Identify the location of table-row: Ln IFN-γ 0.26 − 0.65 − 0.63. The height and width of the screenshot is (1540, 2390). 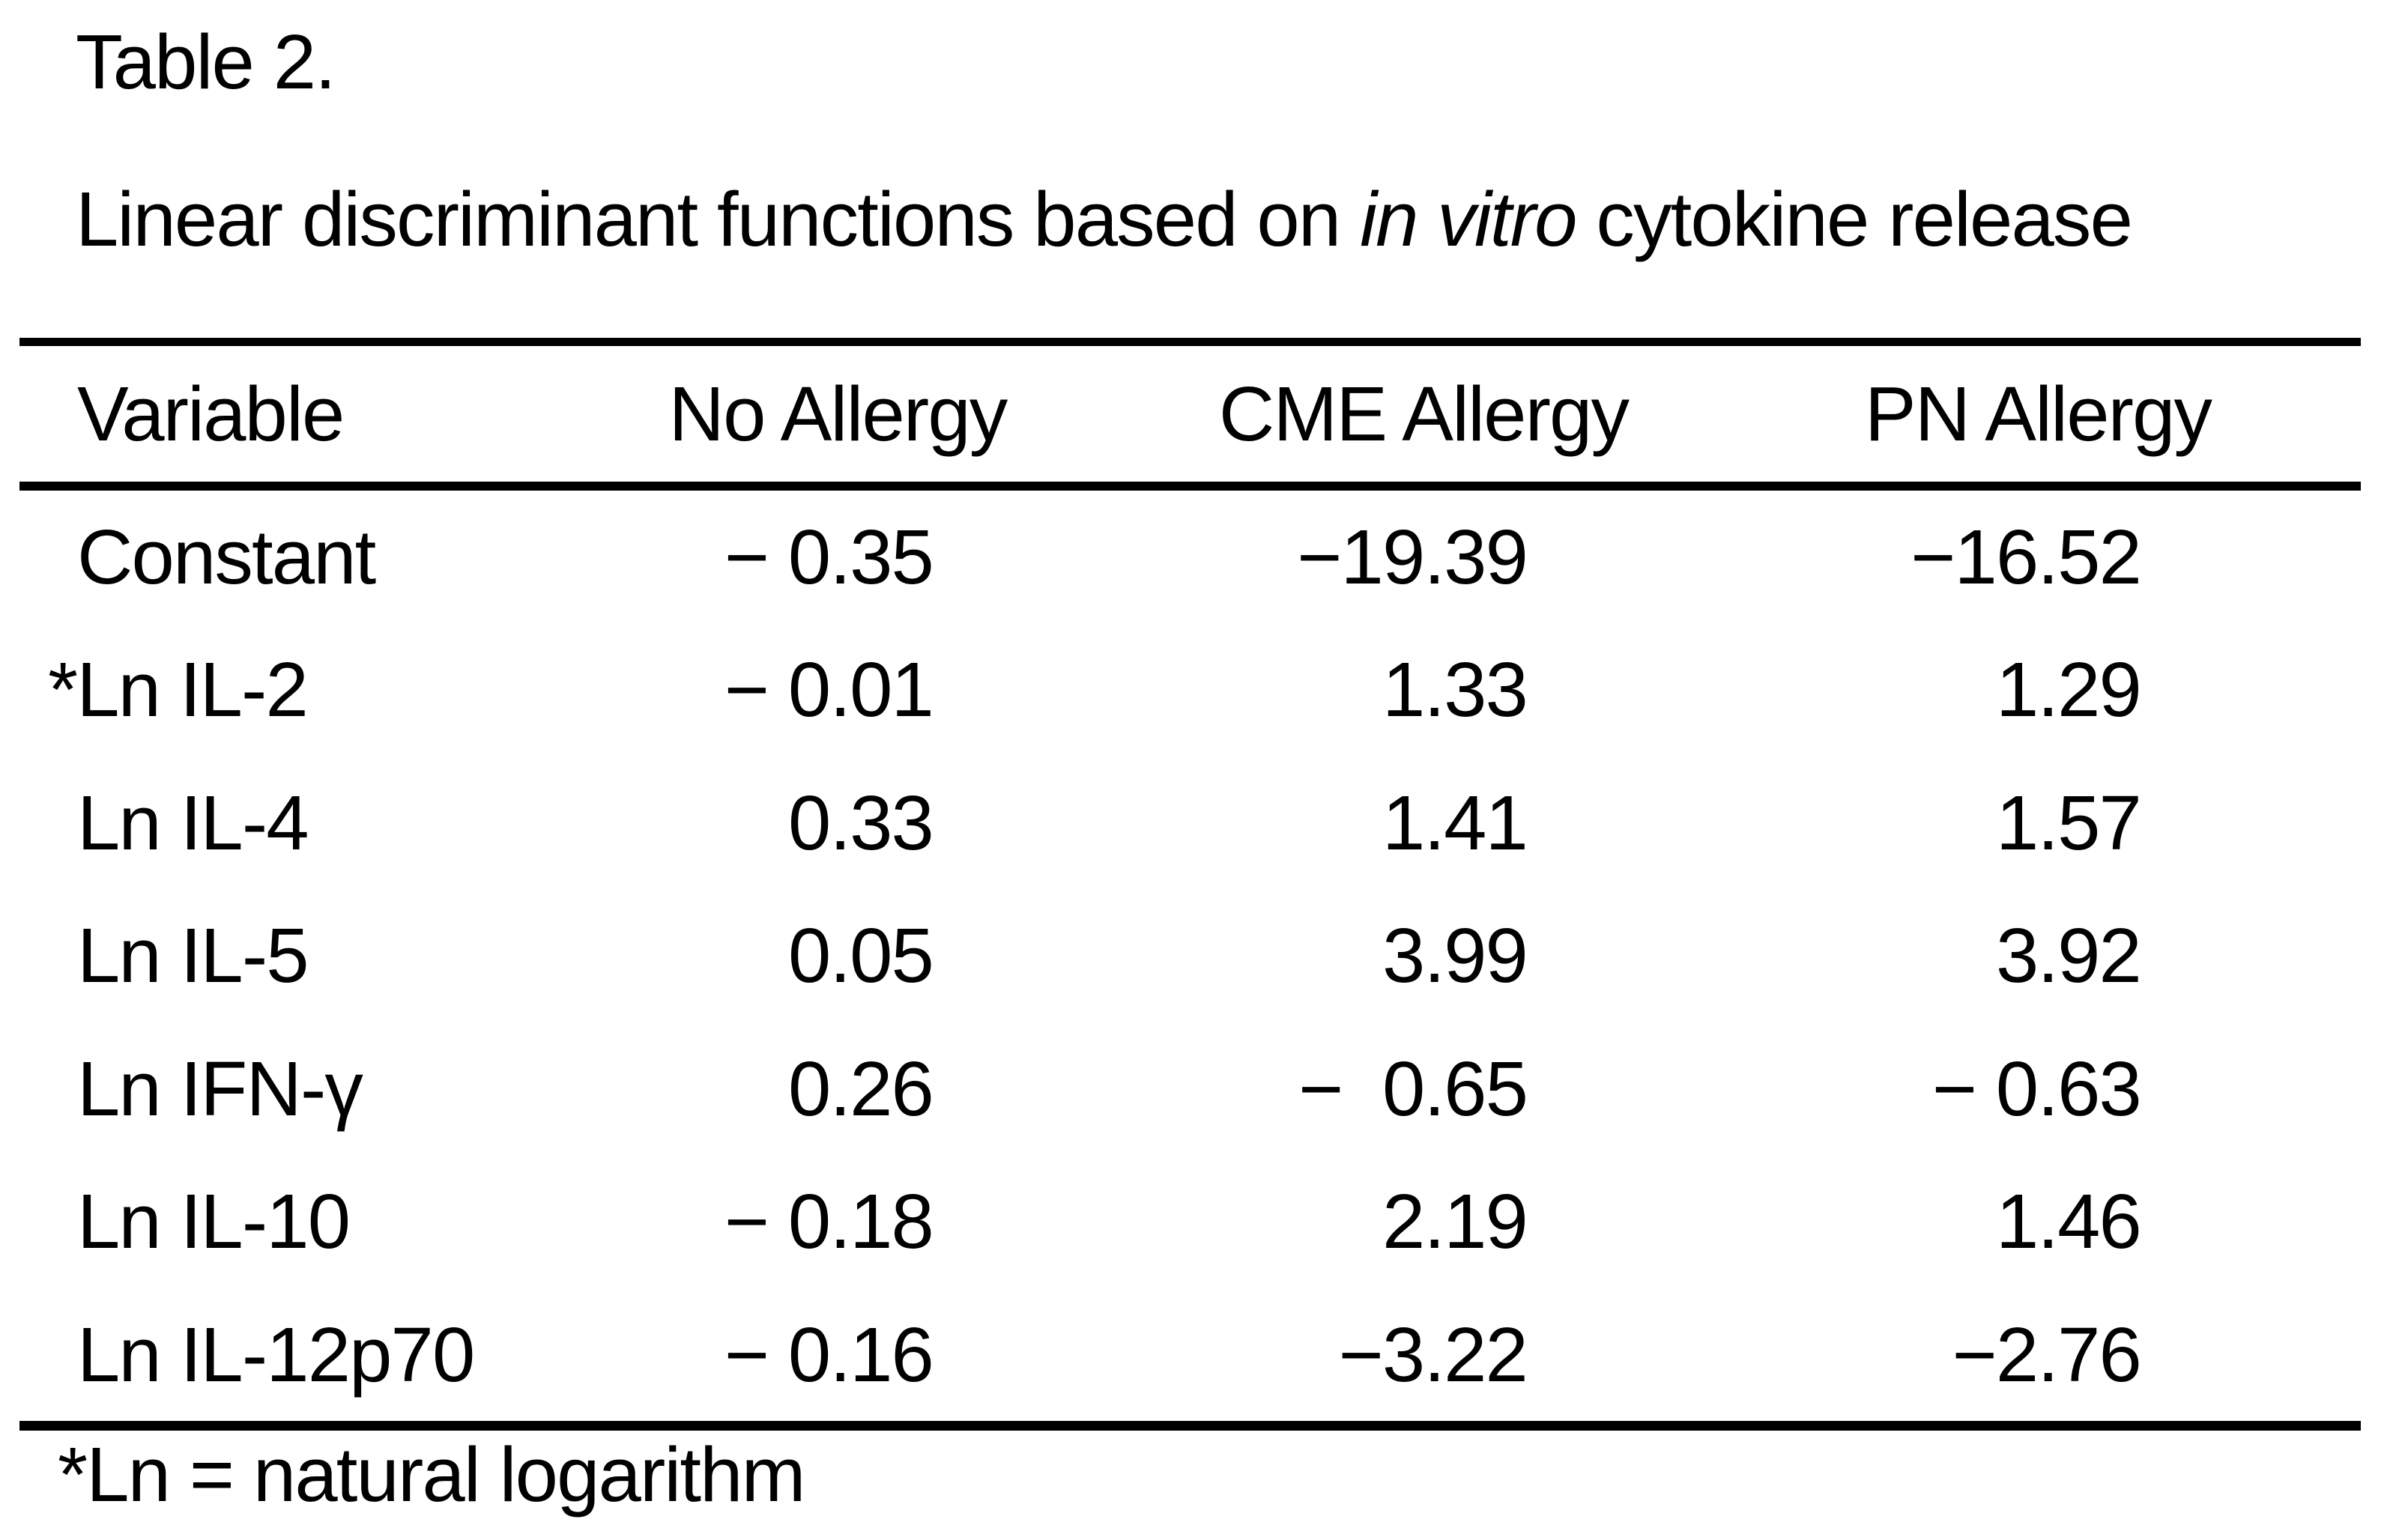
(1195, 1088).